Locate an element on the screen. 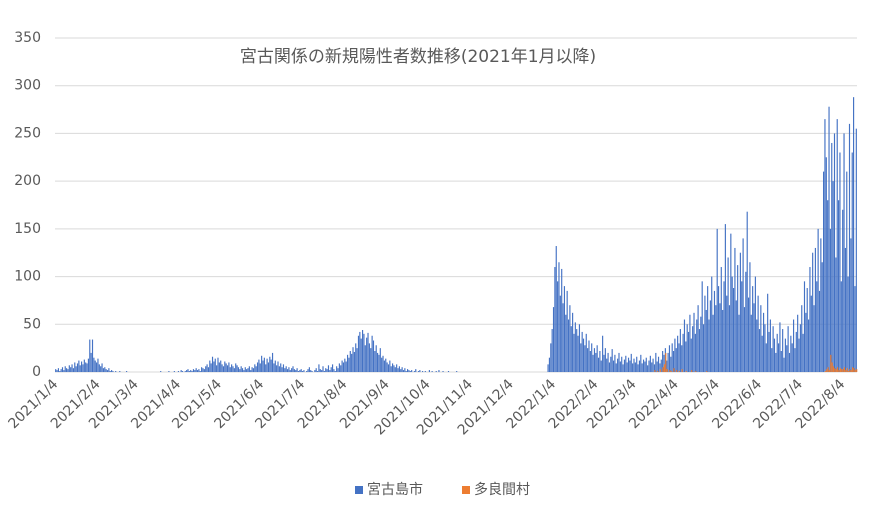 The width and height of the screenshot is (880, 513). y-tick-label: 100 is located at coordinates (27, 277).